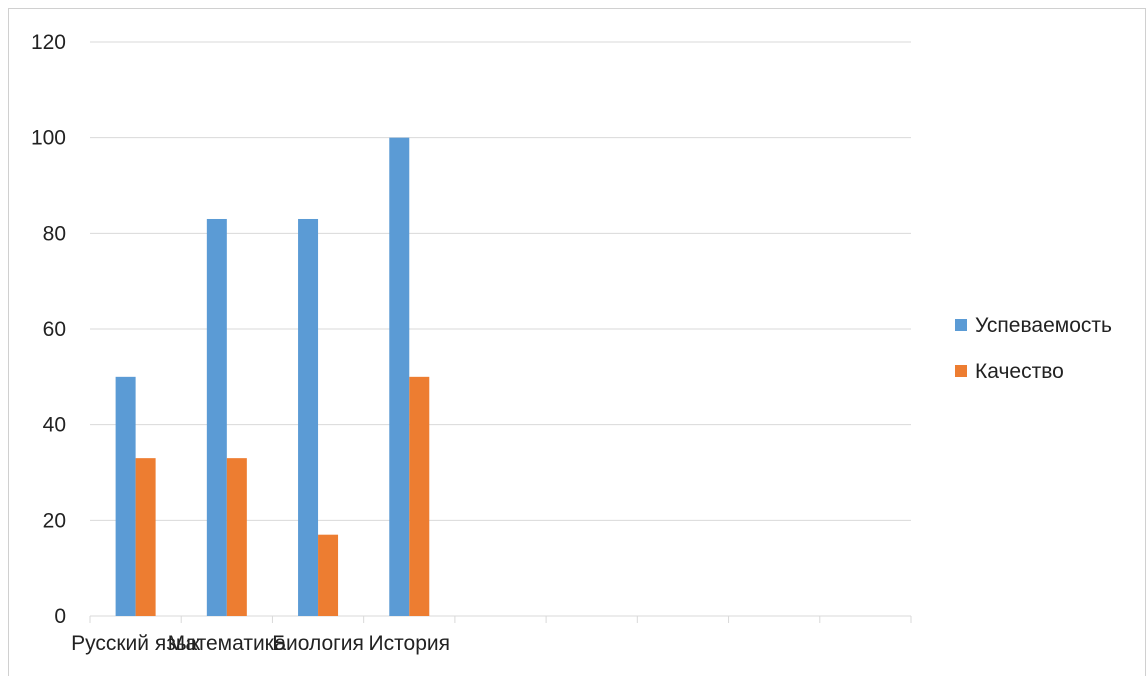 The width and height of the screenshot is (1147, 677). What do you see at coordinates (1019, 371) in the screenshot?
I see `legend-label: Качество` at bounding box center [1019, 371].